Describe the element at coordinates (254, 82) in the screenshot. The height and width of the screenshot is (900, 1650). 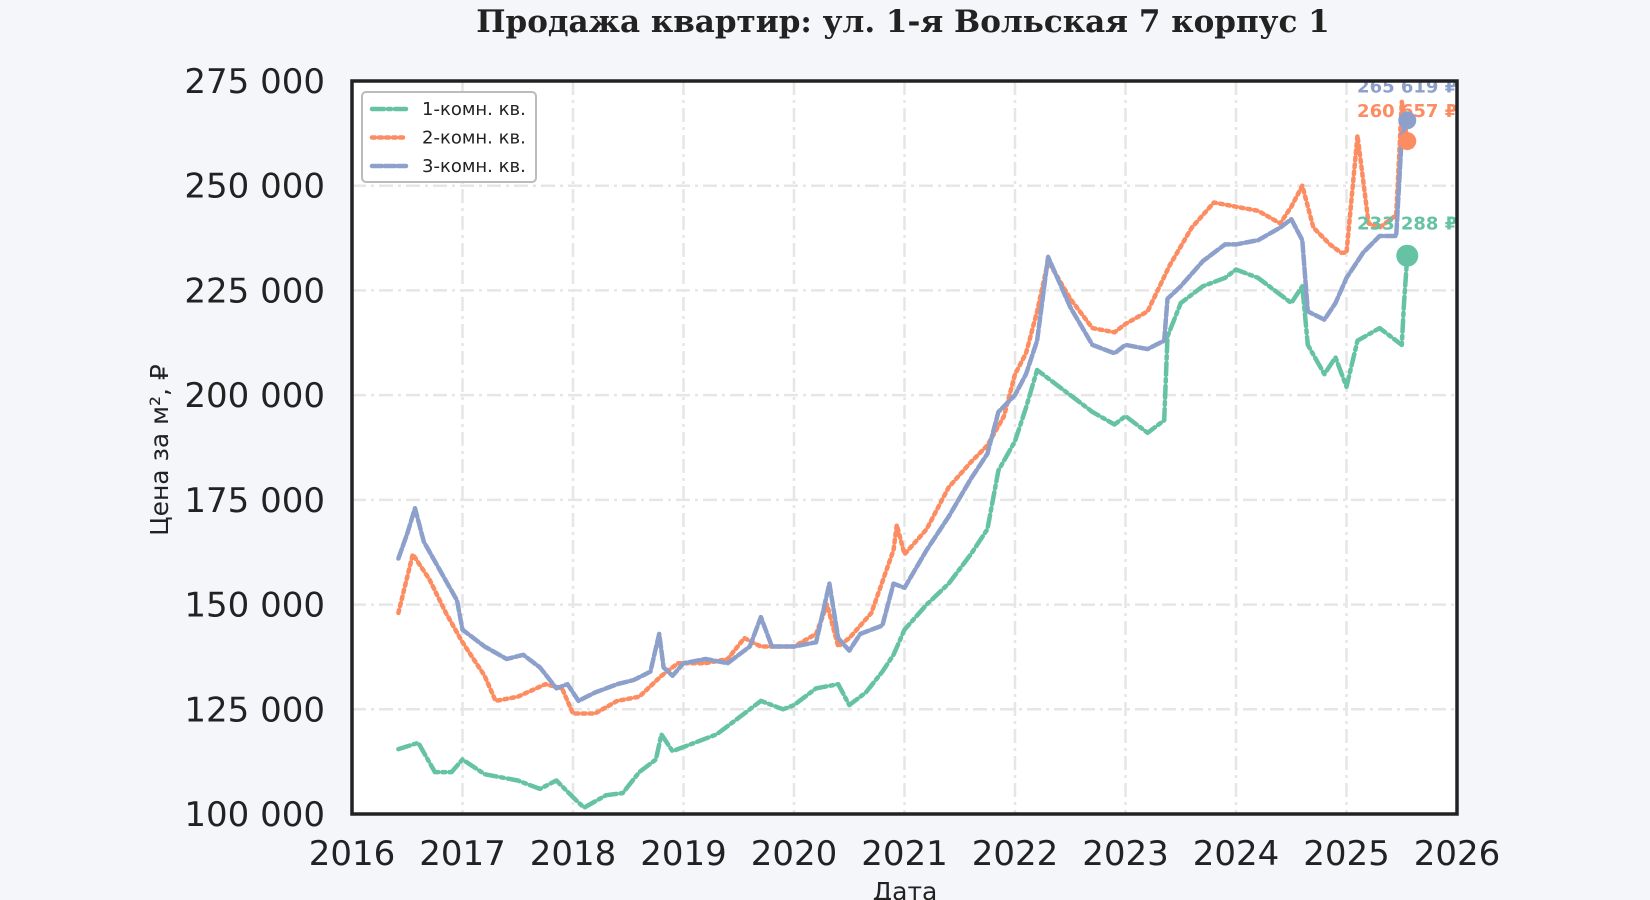
I see `y-tick-label: 275 000` at that location.